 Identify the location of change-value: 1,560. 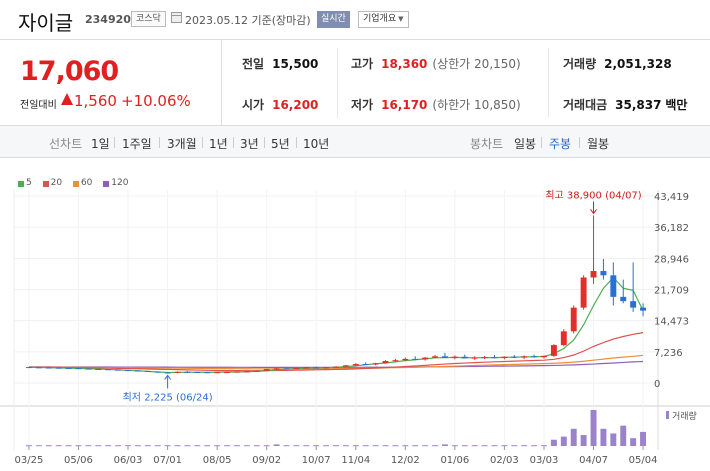
(95, 101).